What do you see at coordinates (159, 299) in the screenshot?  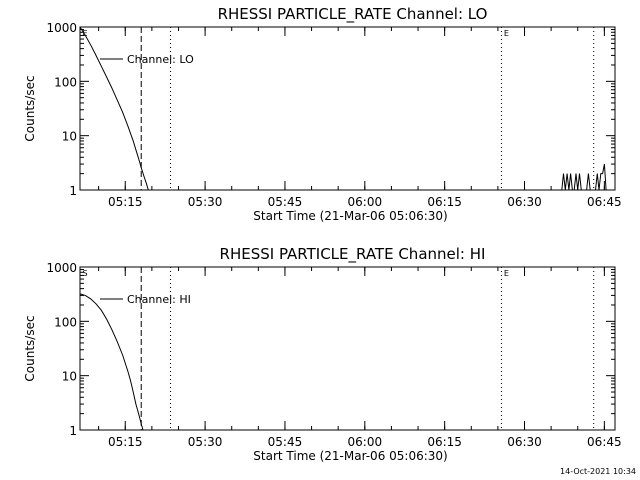 I see `legend-label: Channel: HI` at bounding box center [159, 299].